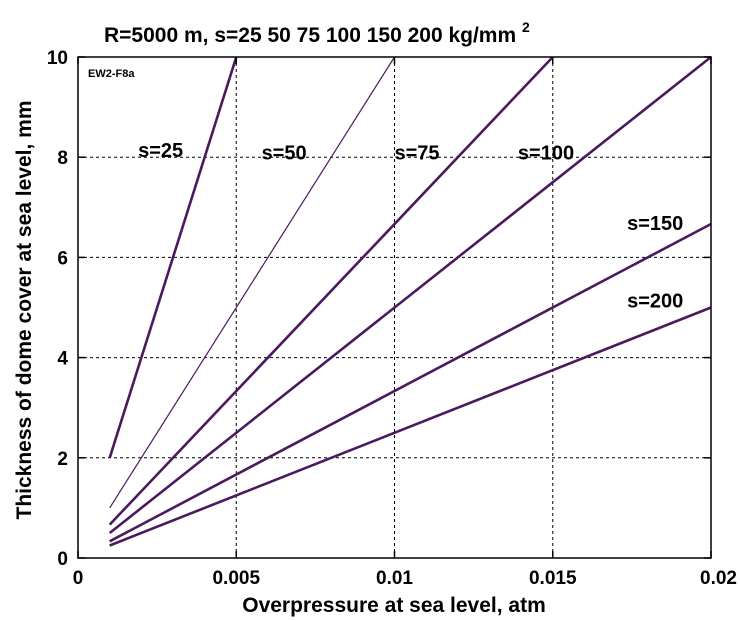 The width and height of the screenshot is (740, 621). Describe the element at coordinates (62, 359) in the screenshot. I see `y-tick-label: 4` at that location.